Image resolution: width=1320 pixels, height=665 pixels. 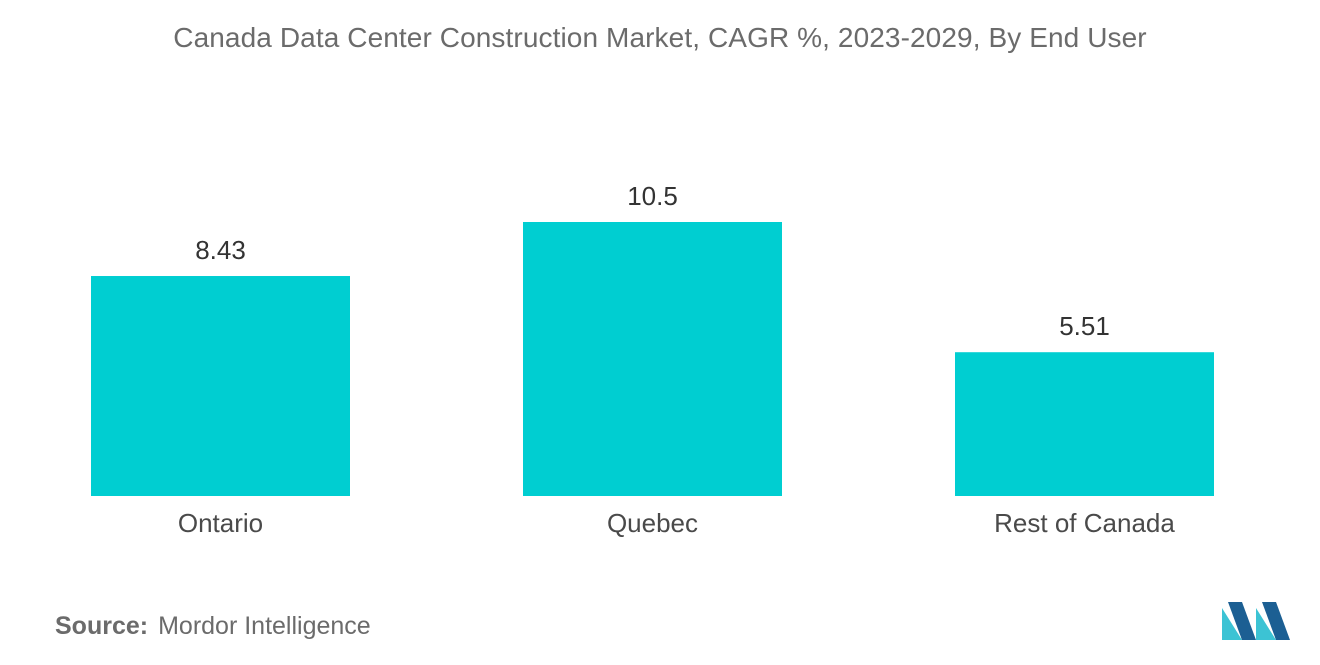 What do you see at coordinates (220, 523) in the screenshot?
I see `category-label: Ontario` at bounding box center [220, 523].